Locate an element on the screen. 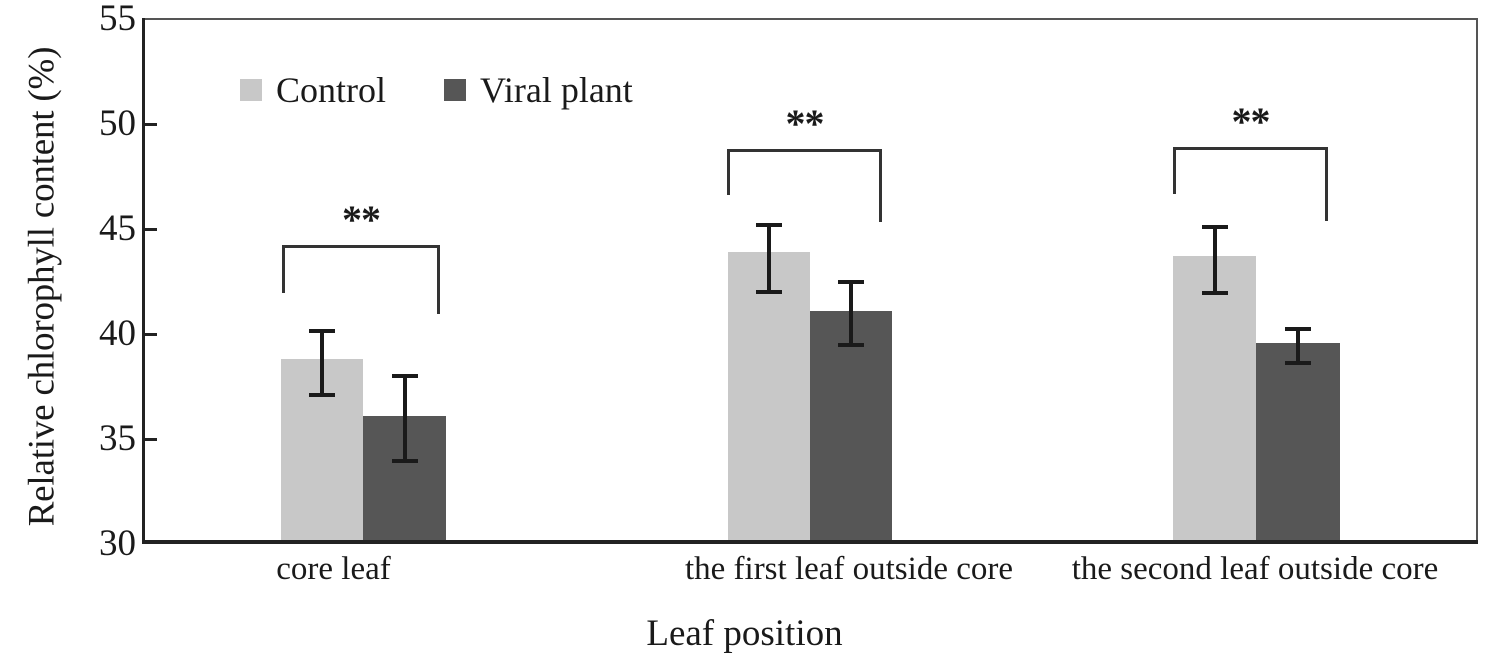 The height and width of the screenshot is (665, 1489). legend-swatch-control-icon is located at coordinates (251, 90).